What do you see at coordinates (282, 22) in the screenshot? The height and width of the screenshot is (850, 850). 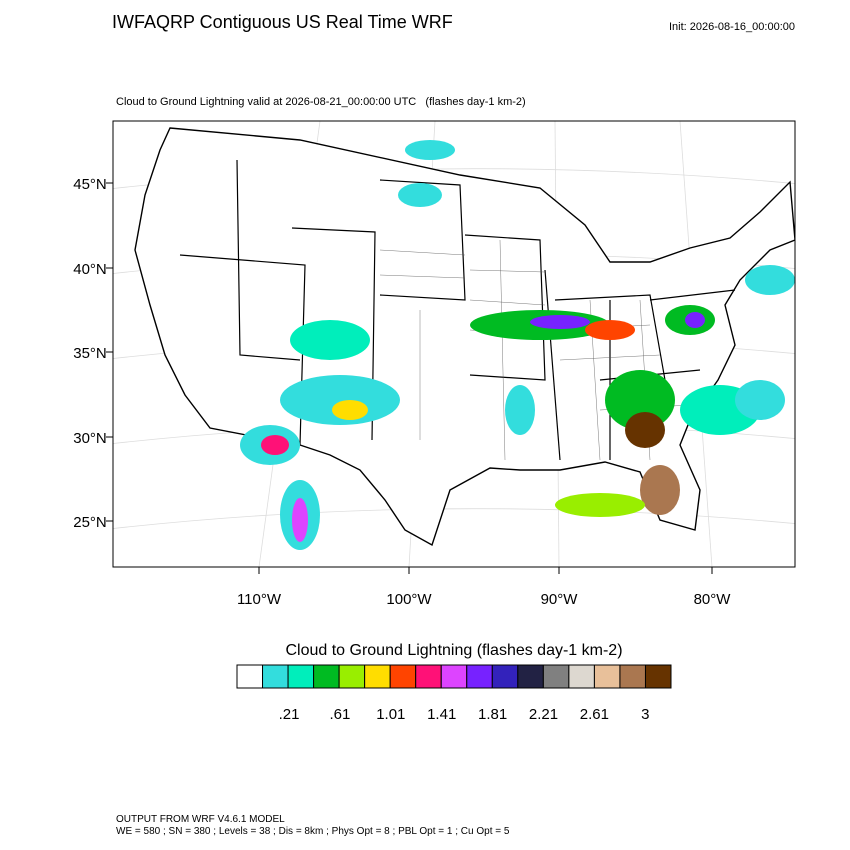 I see `title: IWFAQRP Contiguous US Real Time WRF` at bounding box center [282, 22].